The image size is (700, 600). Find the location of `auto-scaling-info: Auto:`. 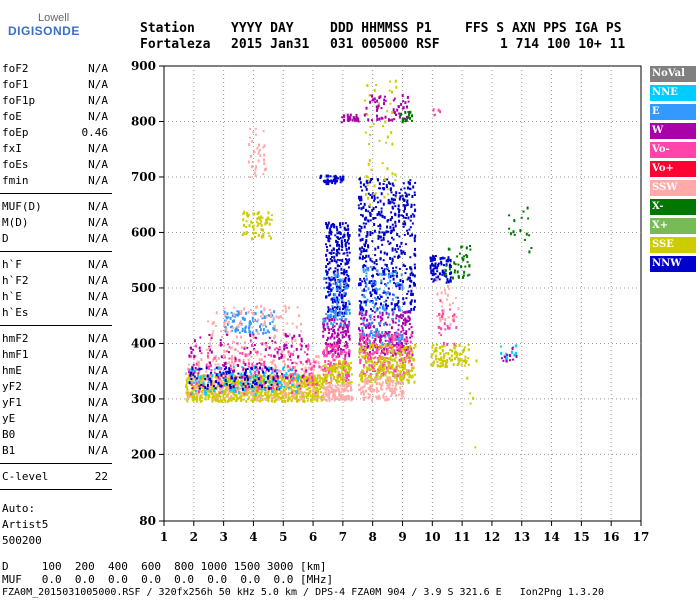

auto-scaling-info: Auto: is located at coordinates (19, 508).